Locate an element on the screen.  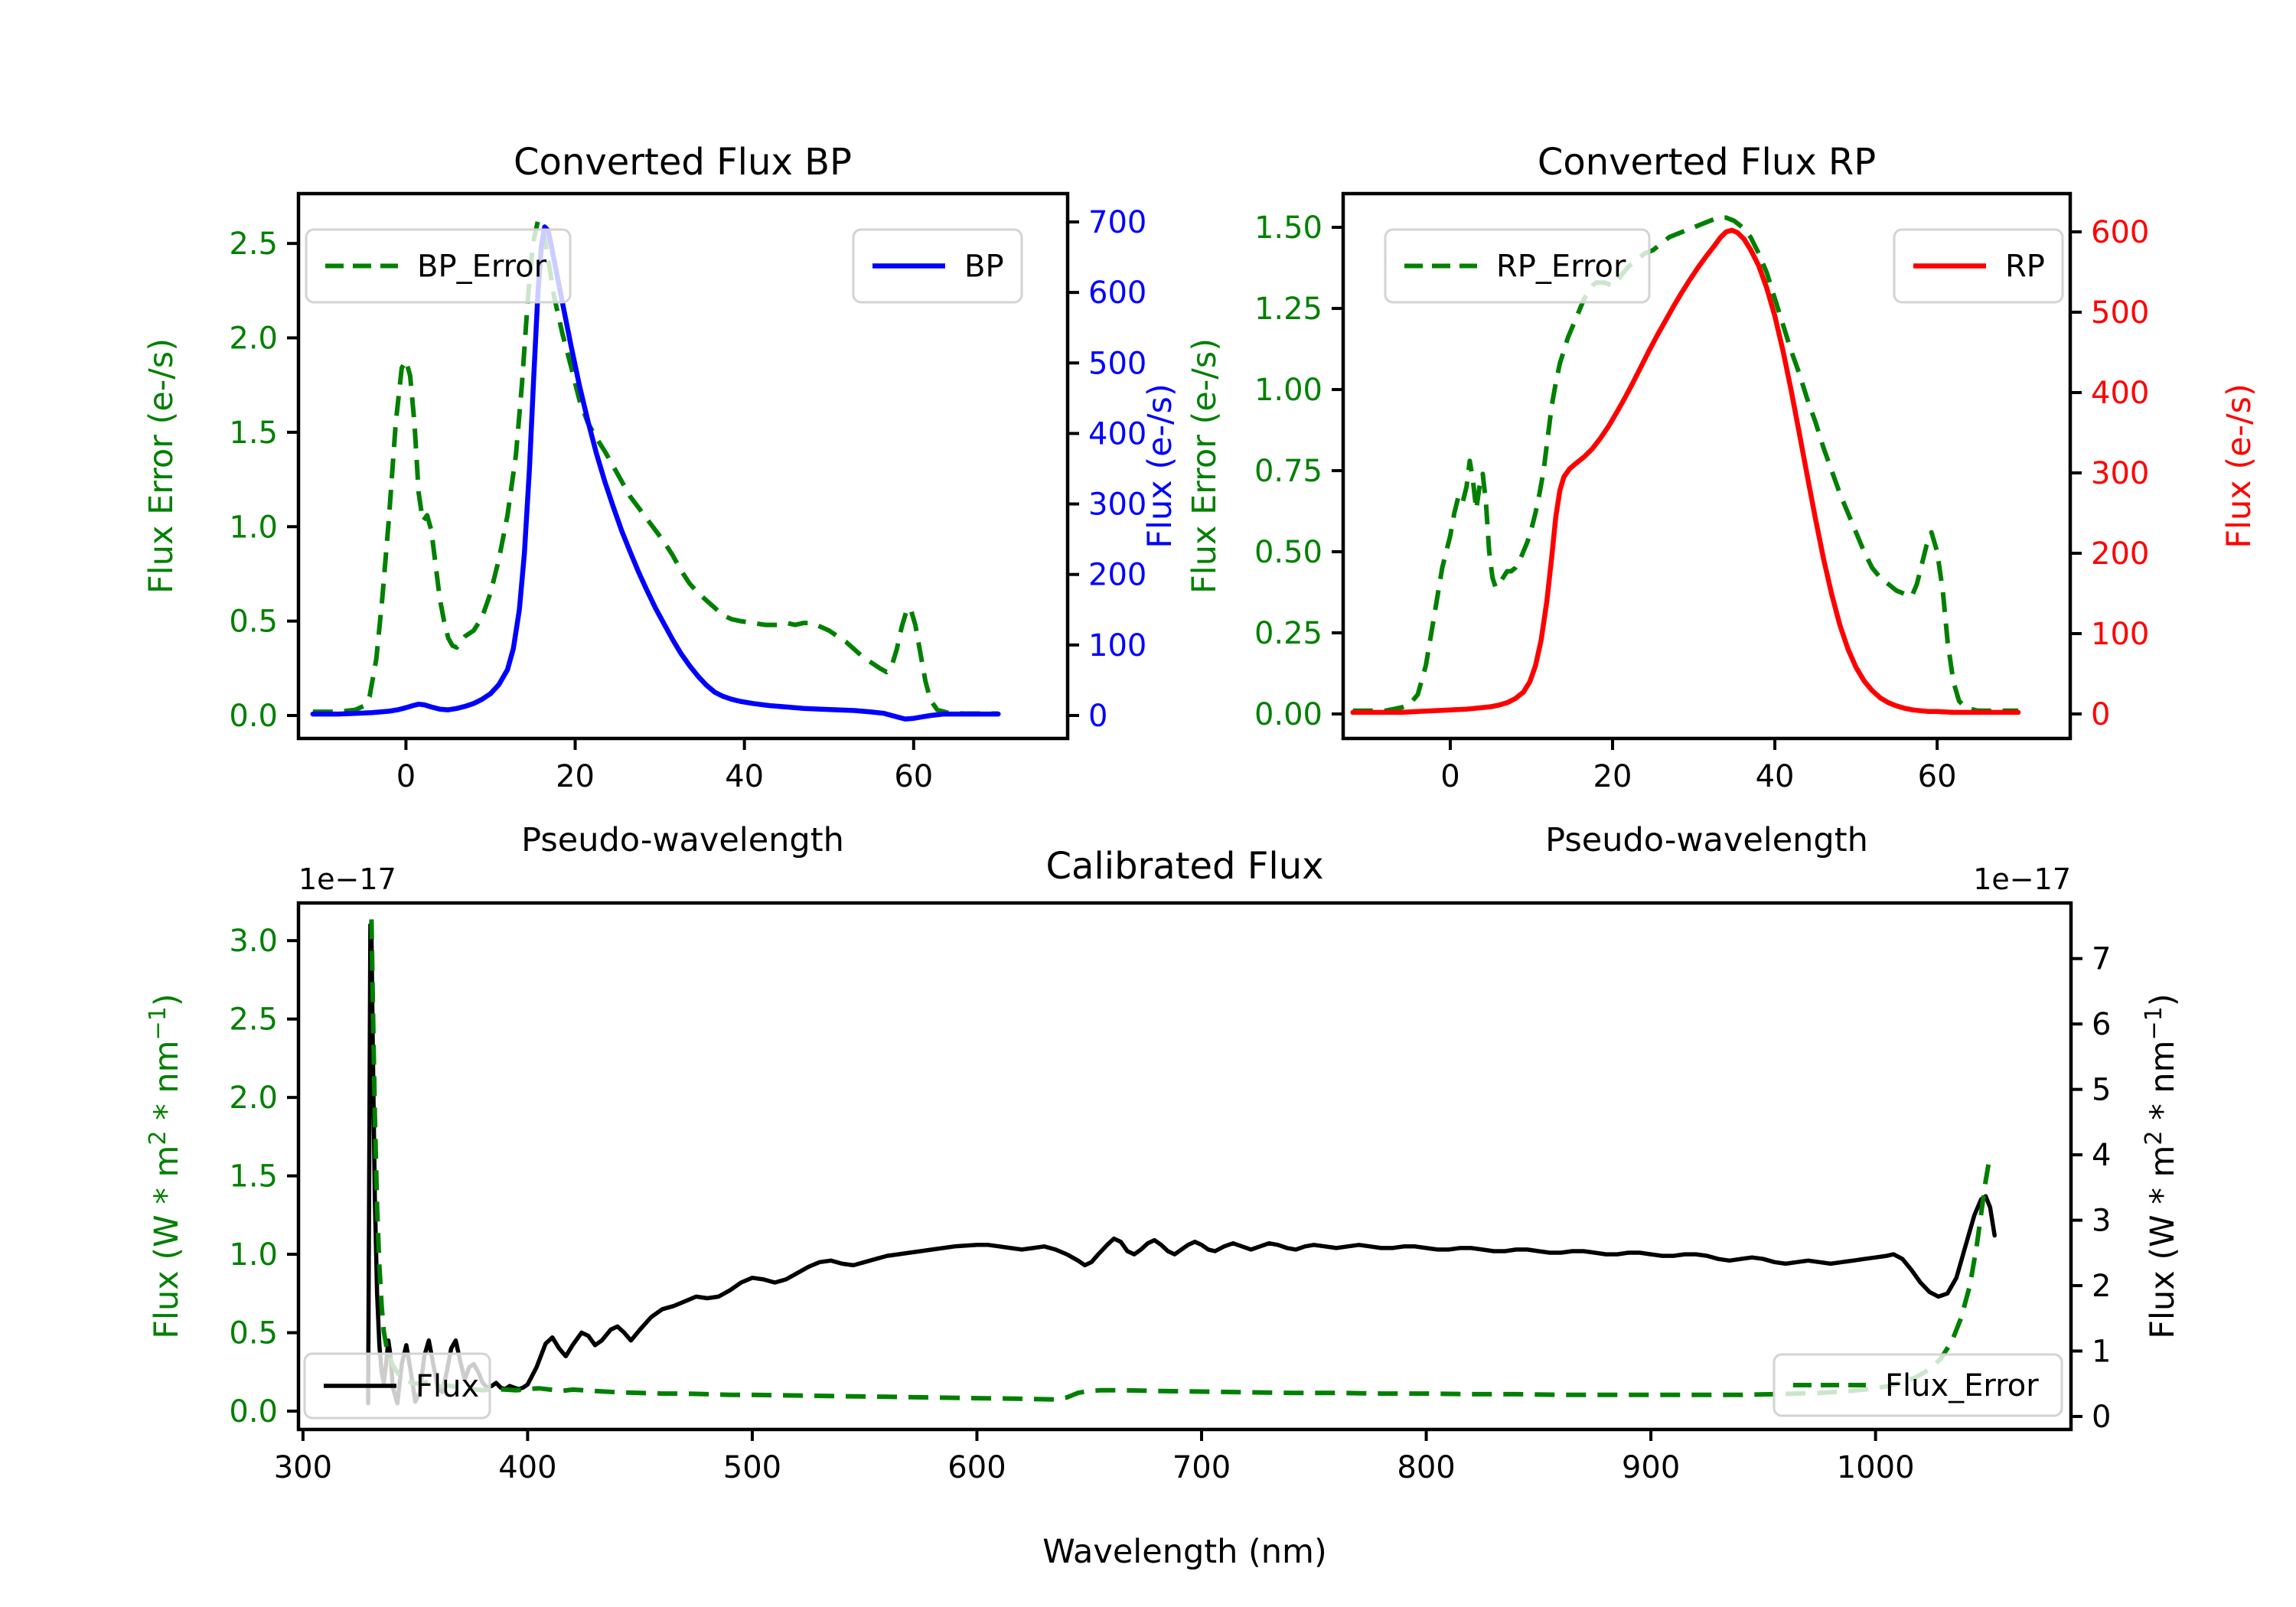
legend-label: RP_Error is located at coordinates (1561, 267).